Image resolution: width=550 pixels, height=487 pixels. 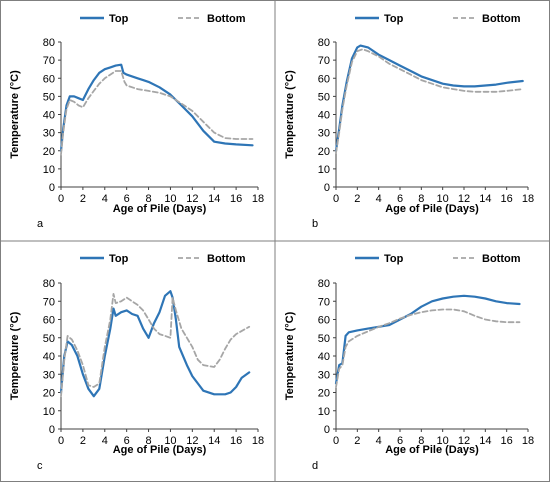 I want to click on panel-label: c, so click(x=40, y=466).